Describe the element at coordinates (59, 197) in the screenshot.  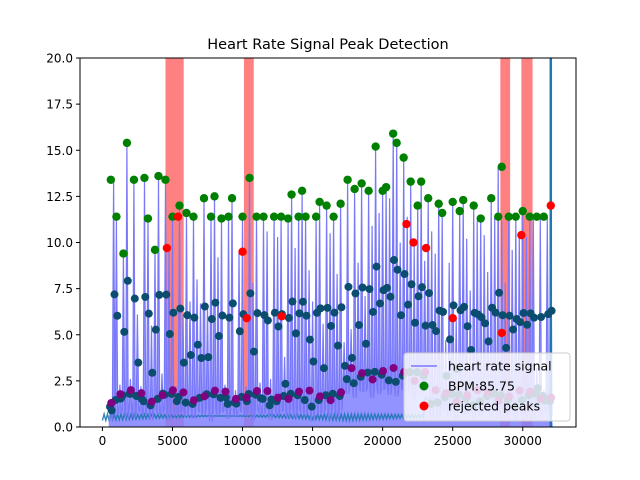
I see `y-tick-label: 12.5` at that location.